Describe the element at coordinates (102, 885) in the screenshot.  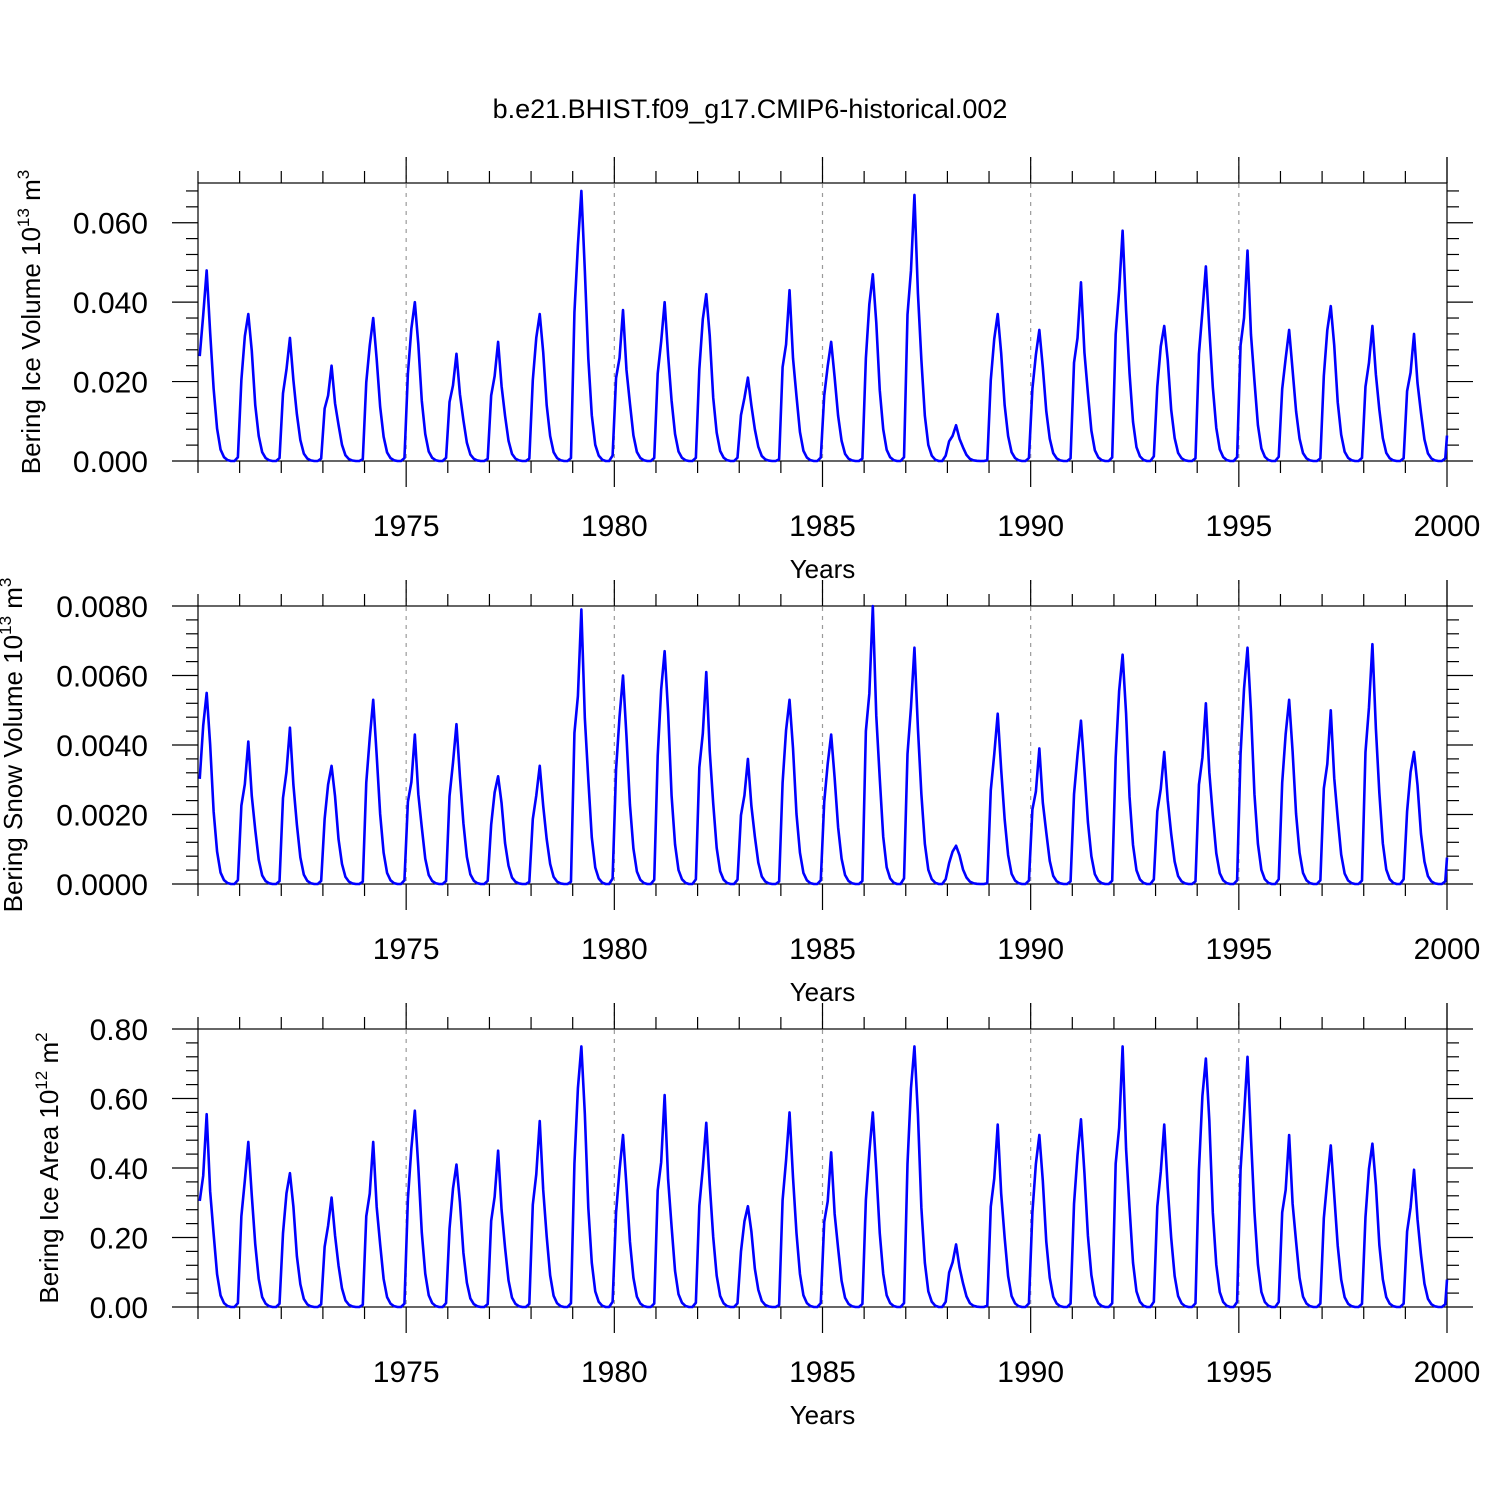
I see `ytick-label: 0.0000` at that location.